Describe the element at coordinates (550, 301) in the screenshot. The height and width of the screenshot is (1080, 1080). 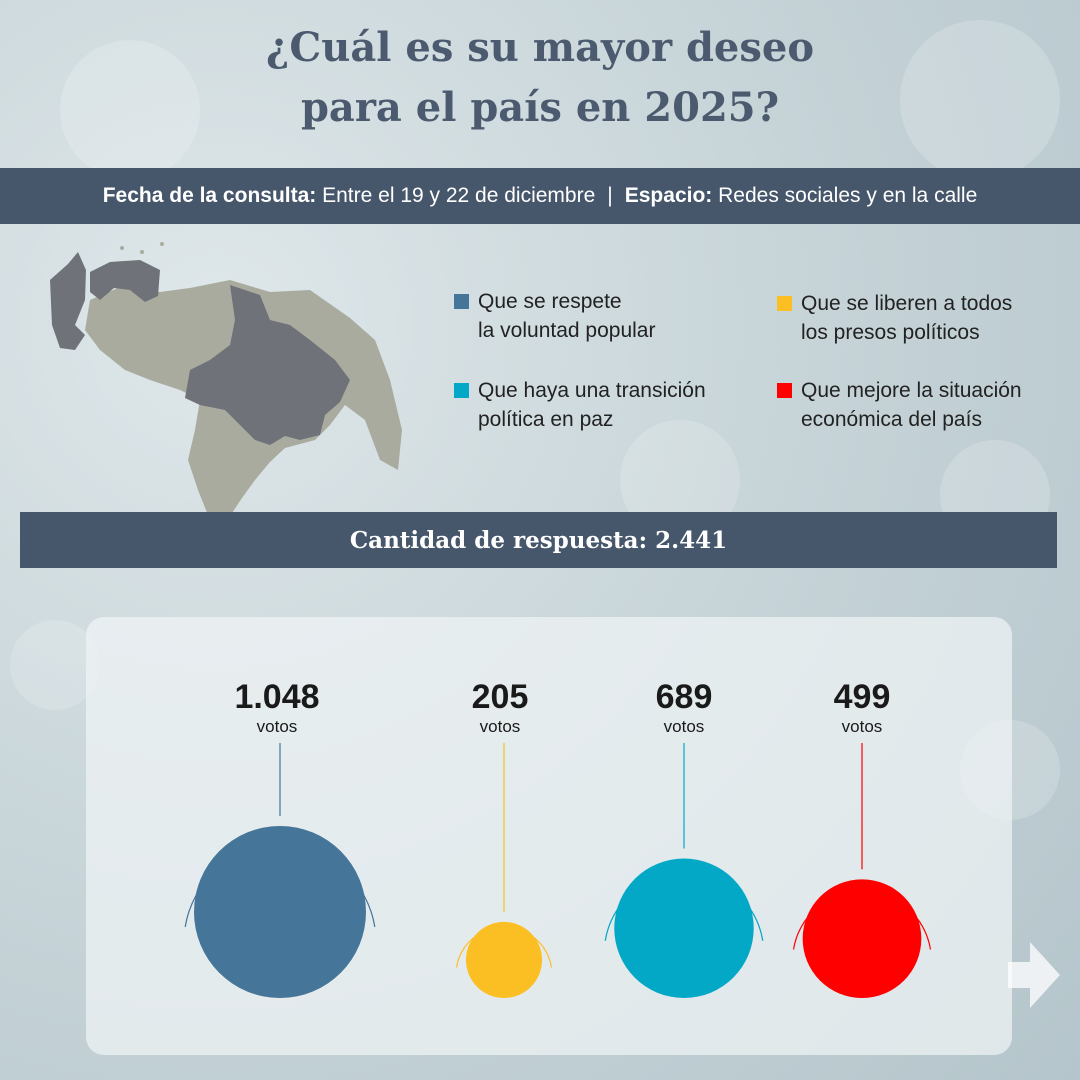
I see `legend-label-line-1: Que se respete` at that location.